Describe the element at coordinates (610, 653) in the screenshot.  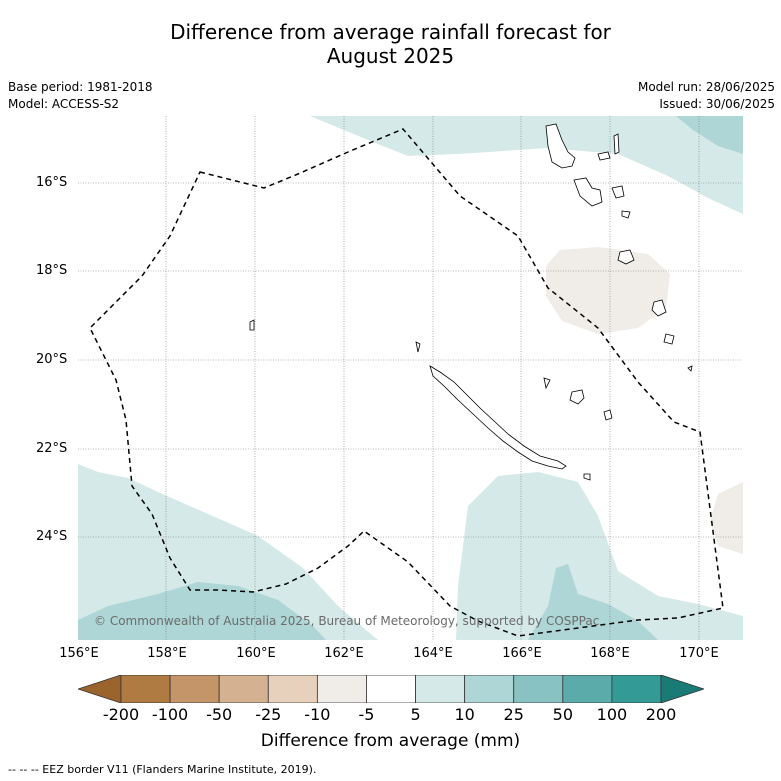
I see `x-tick-168e: 168°E` at that location.